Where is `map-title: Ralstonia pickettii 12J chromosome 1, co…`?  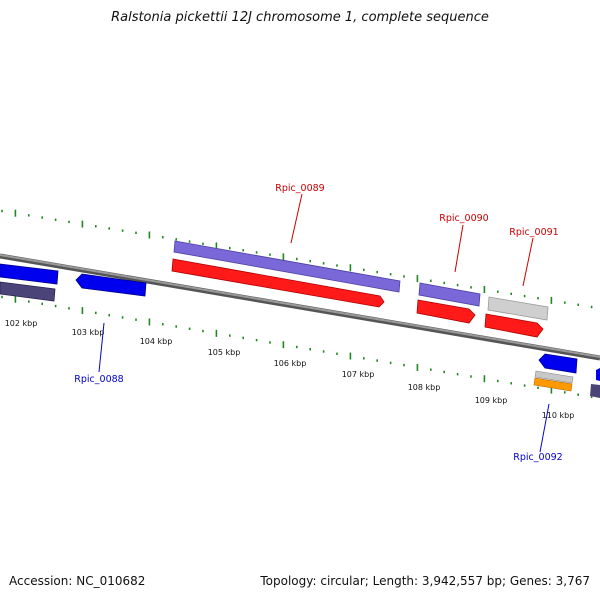 map-title: Ralstonia pickettii 12J chromosome 1, co… is located at coordinates (300, 17).